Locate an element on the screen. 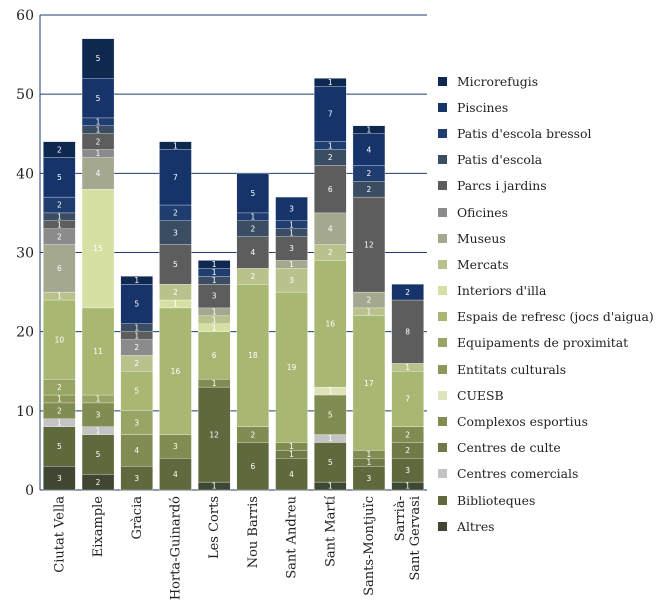  segment-value-label: 8 is located at coordinates (407, 331).